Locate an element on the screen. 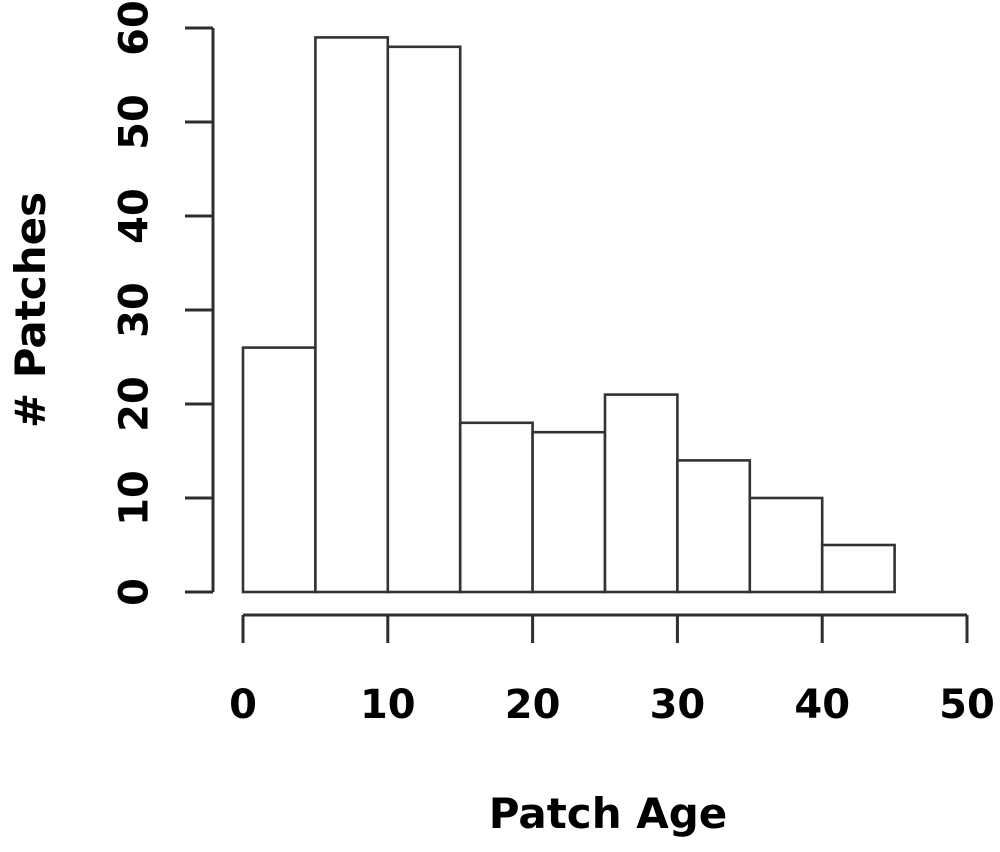 This screenshot has height=852, width=1000. x-axis-title: Patch Age is located at coordinates (608, 813).